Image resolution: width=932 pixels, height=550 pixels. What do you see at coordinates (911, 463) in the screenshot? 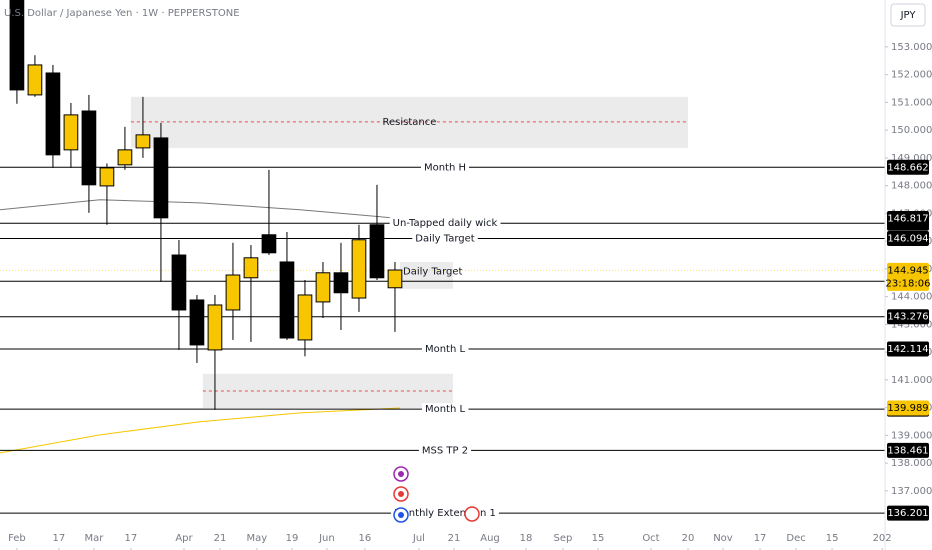
I see `y-tick-label: 138.000` at bounding box center [911, 463].